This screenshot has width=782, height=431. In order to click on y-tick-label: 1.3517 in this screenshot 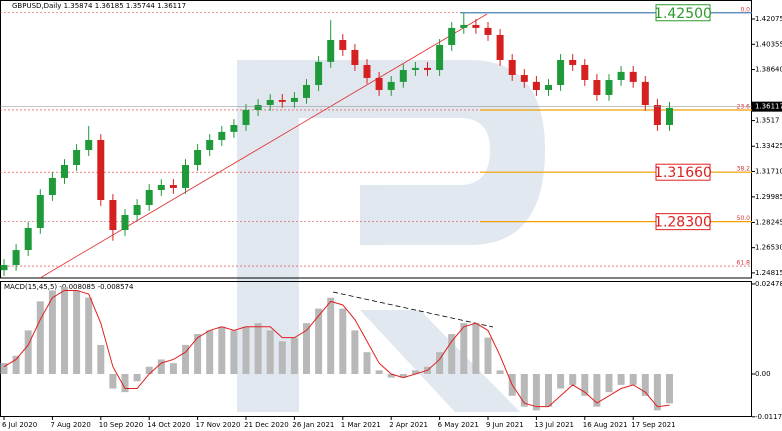, I will do `click(767, 121)`.